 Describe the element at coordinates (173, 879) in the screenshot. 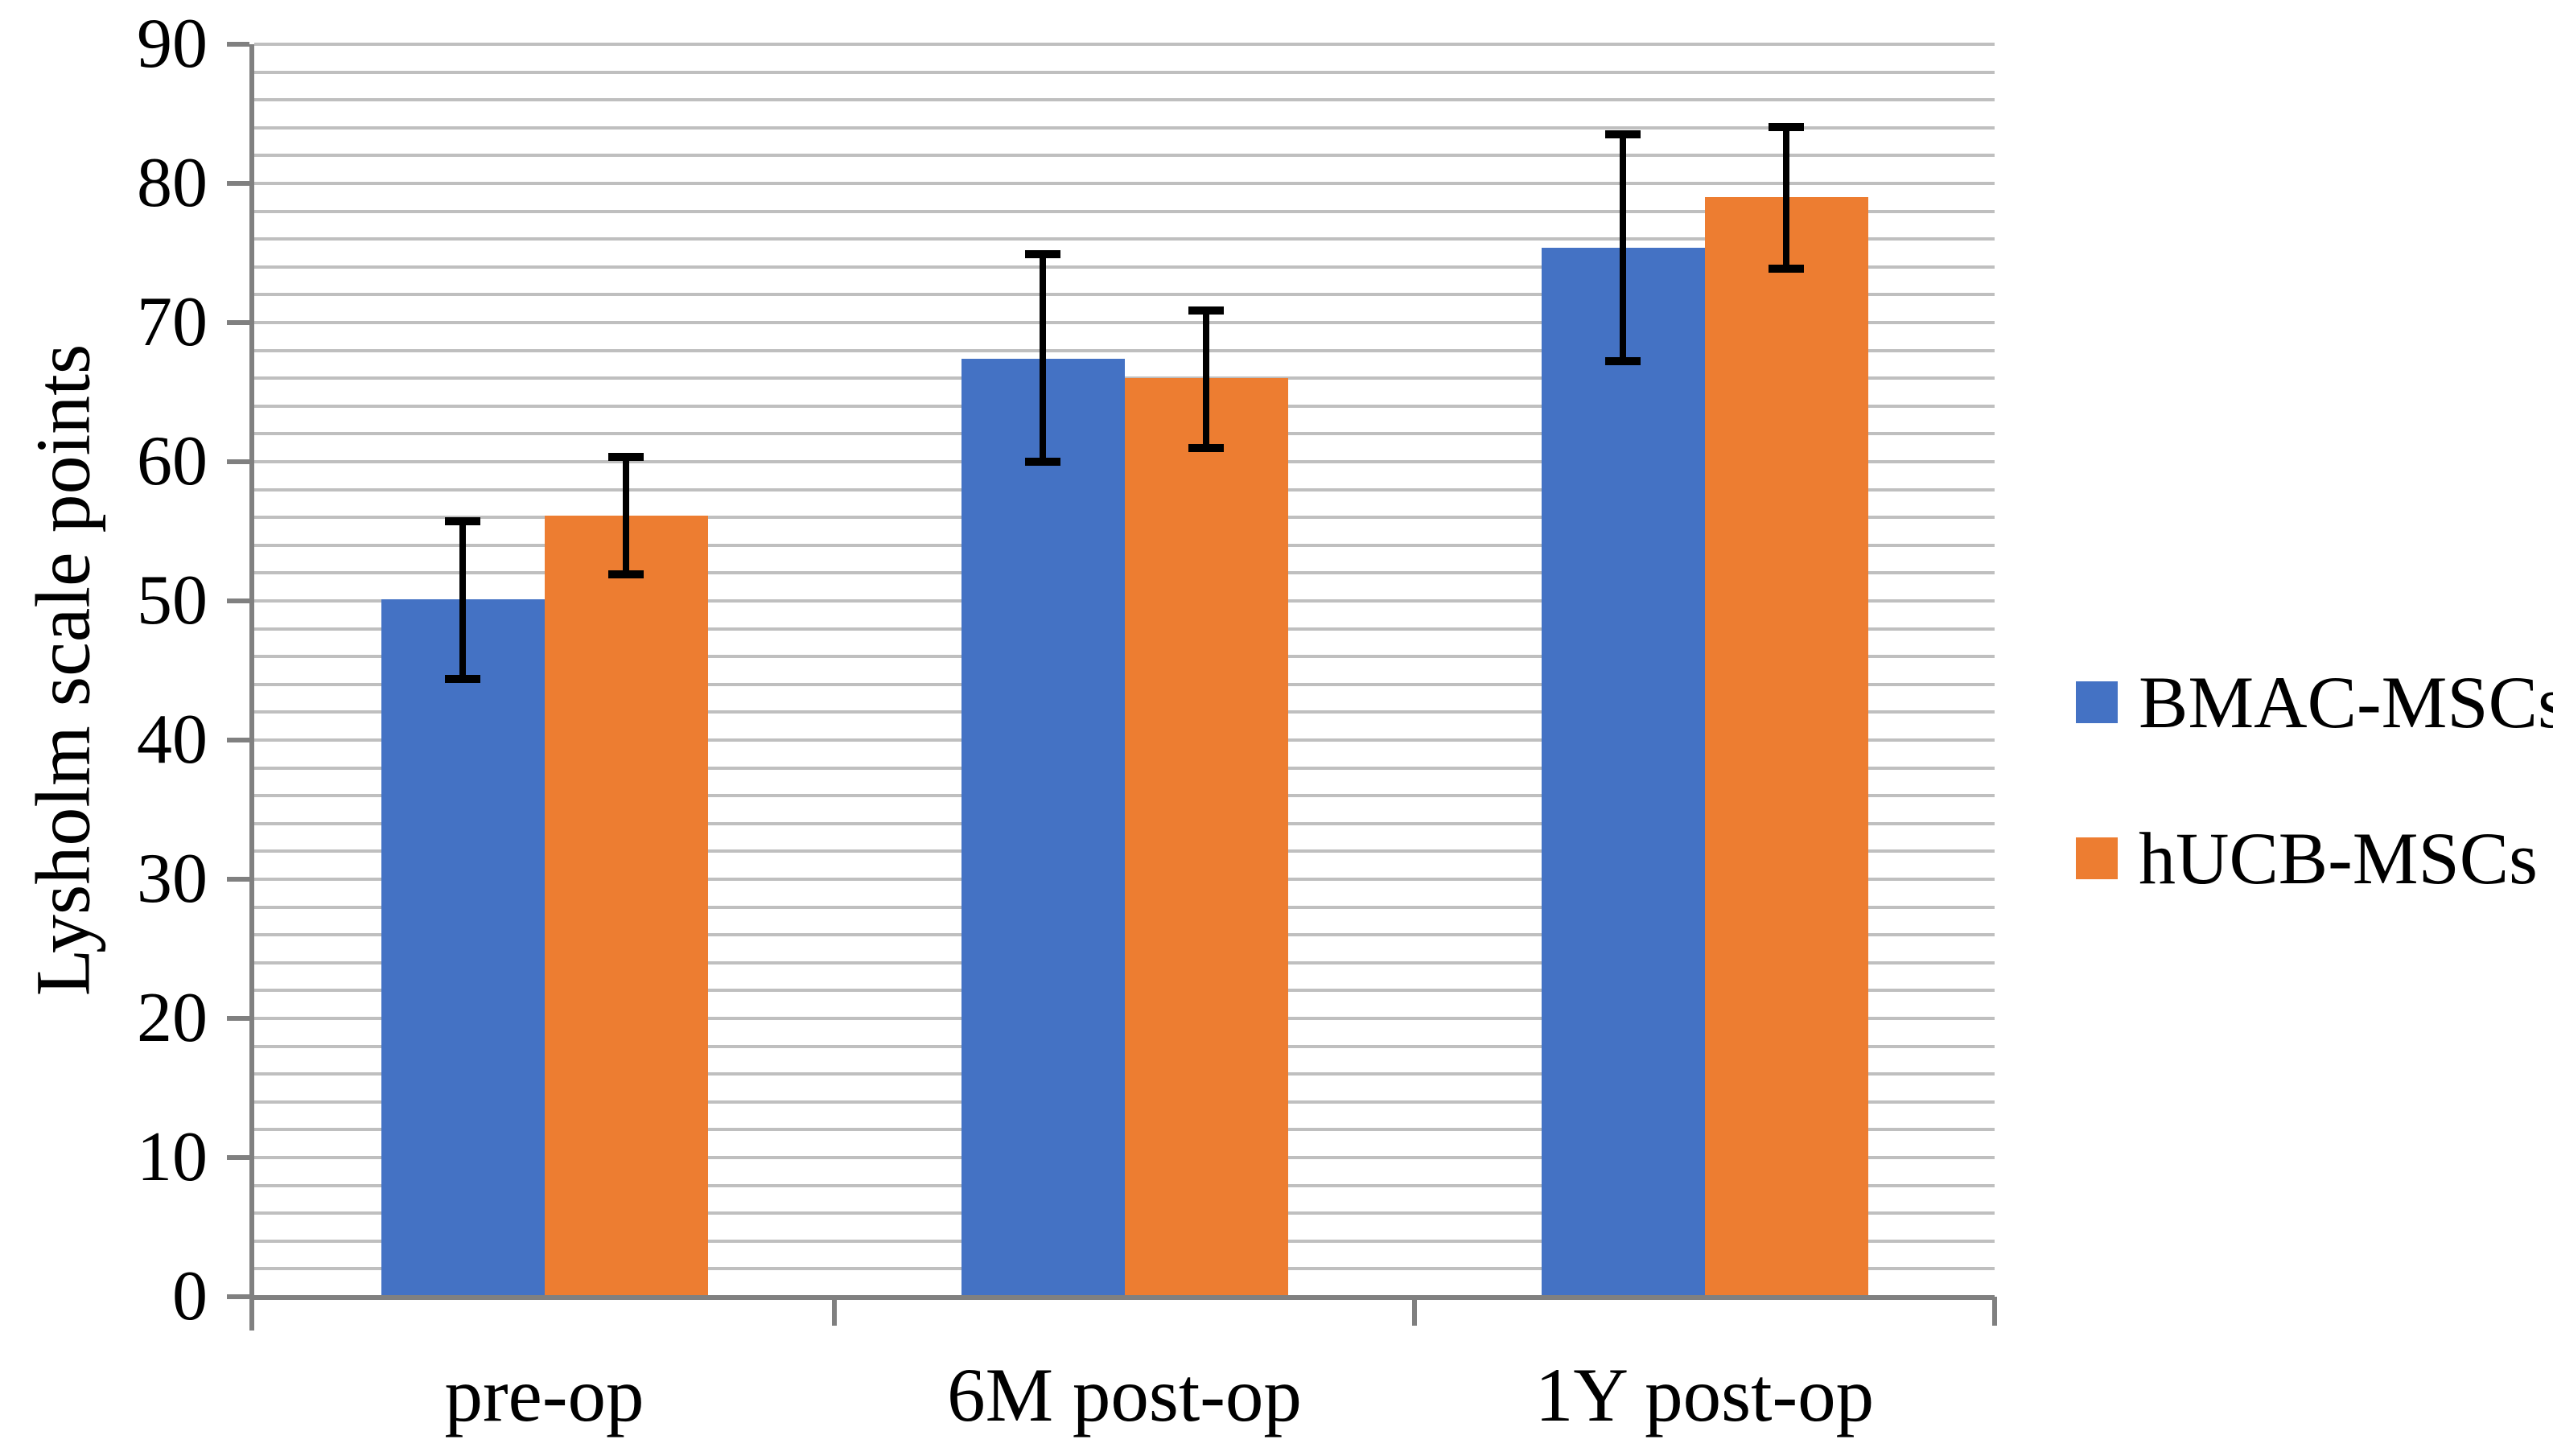

I see `y-tick-label: 30` at that location.